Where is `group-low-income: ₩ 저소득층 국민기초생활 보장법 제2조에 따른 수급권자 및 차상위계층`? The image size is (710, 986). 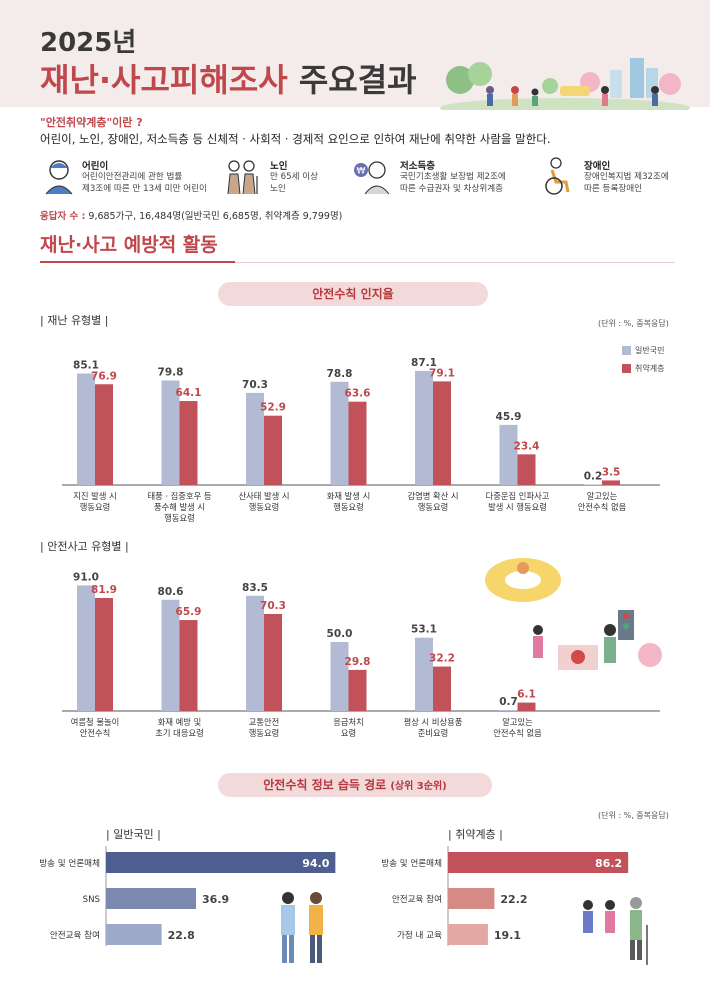
group-low-income: ₩ 저소득층 국민기초생활 보장법 제2조에 따른 수급권자 및 차상위계층 is located at coordinates (437, 177).